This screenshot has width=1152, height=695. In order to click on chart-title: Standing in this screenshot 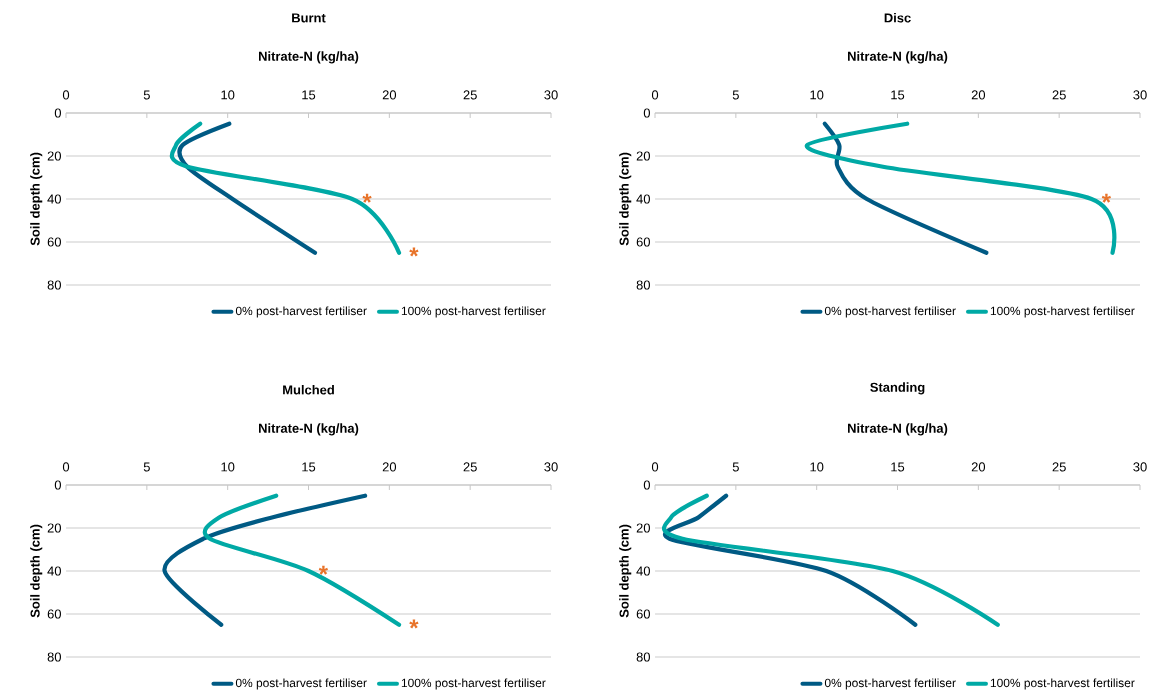, I will do `click(897, 388)`.